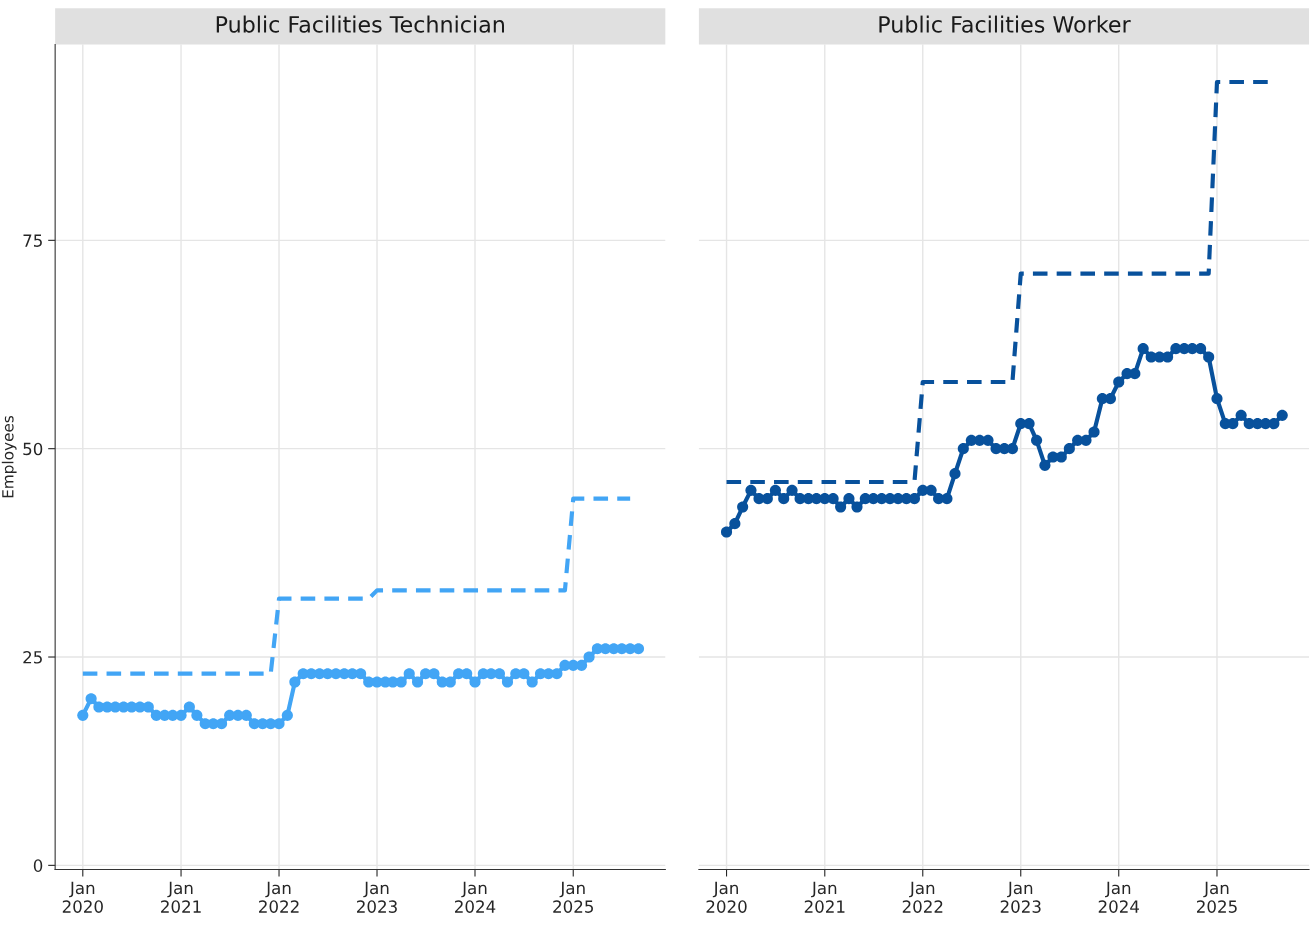 The height and width of the screenshot is (927, 1313). What do you see at coordinates (9, 456) in the screenshot?
I see `y-axis-title: Employees` at bounding box center [9, 456].